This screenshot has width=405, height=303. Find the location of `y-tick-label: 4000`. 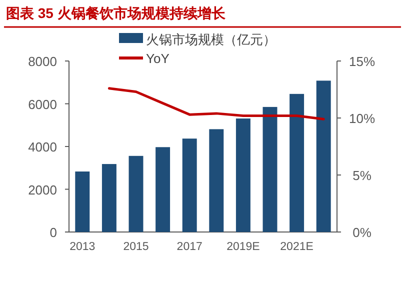

y-tick-label: 4000 is located at coordinates (42, 147).